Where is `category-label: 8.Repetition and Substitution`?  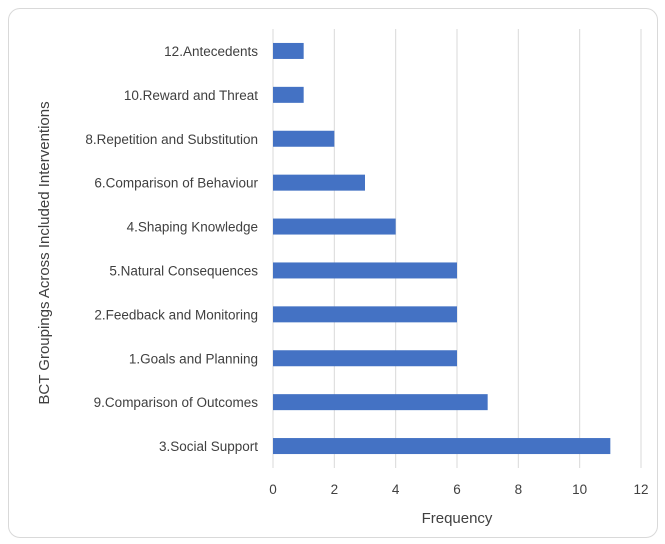 category-label: 8.Repetition and Substitution is located at coordinates (171, 139).